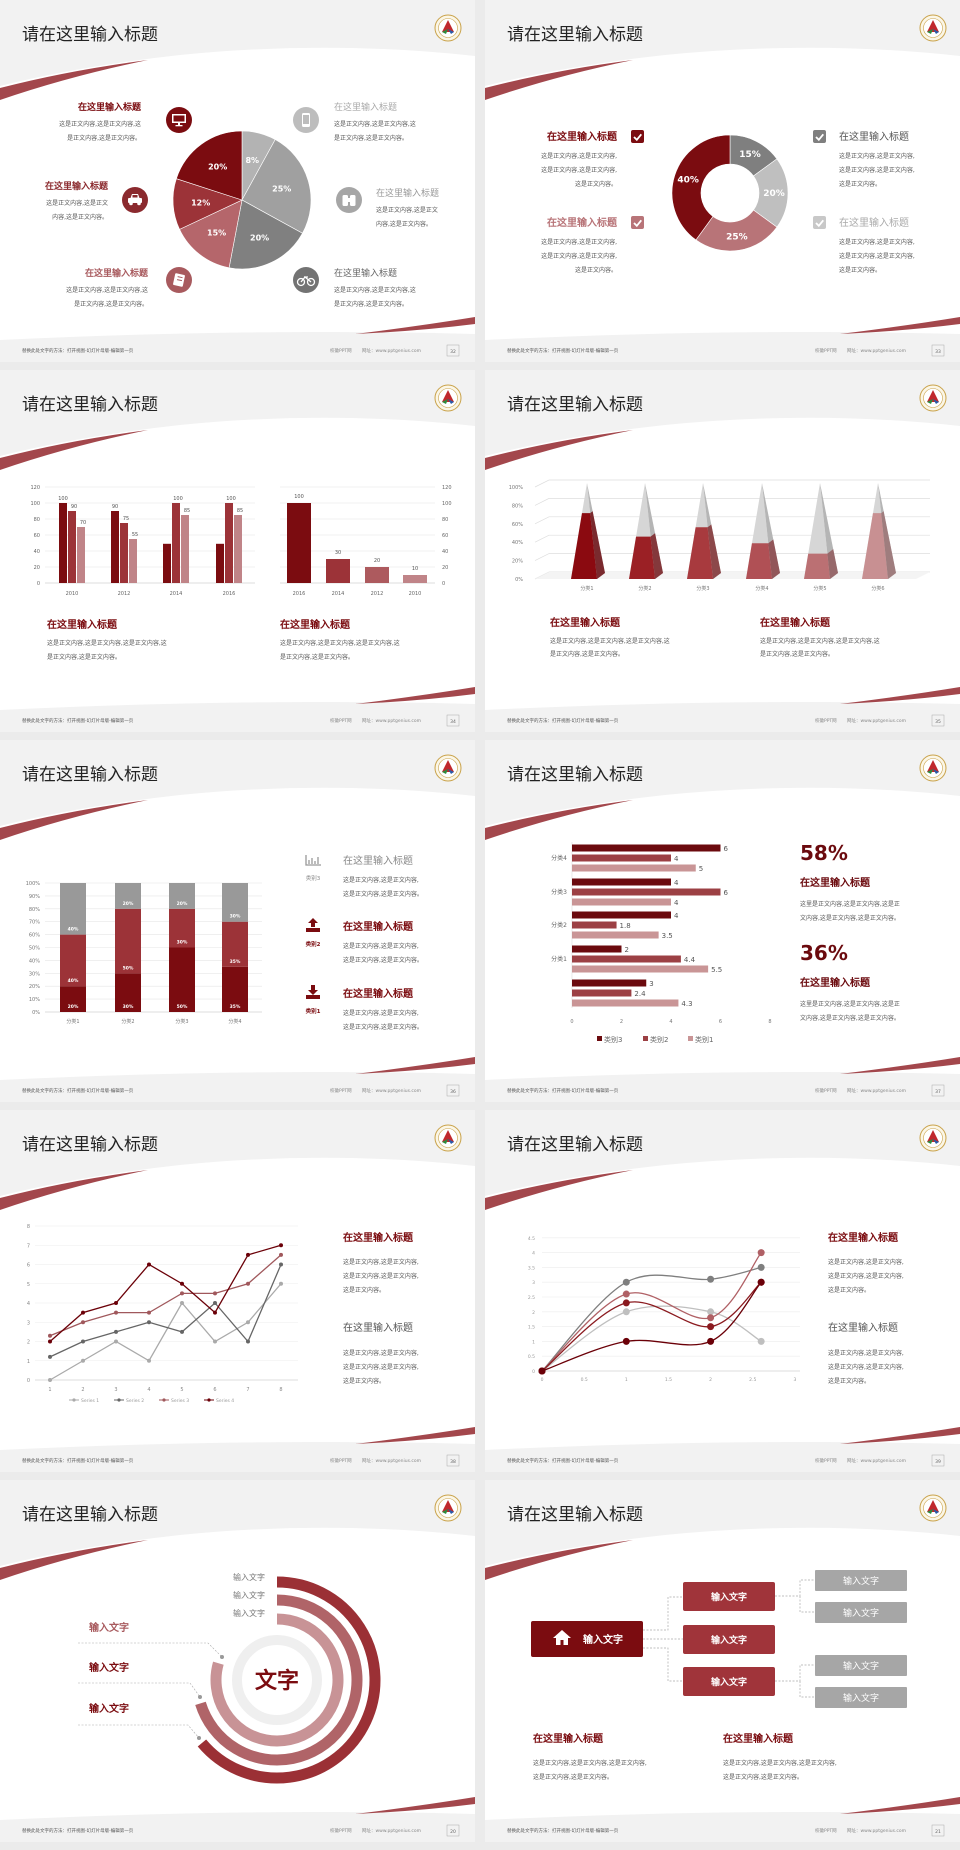 Image resolution: width=960 pixels, height=1850 pixels. What do you see at coordinates (299, 594) in the screenshot?
I see `x-tick-label: 2016` at bounding box center [299, 594].